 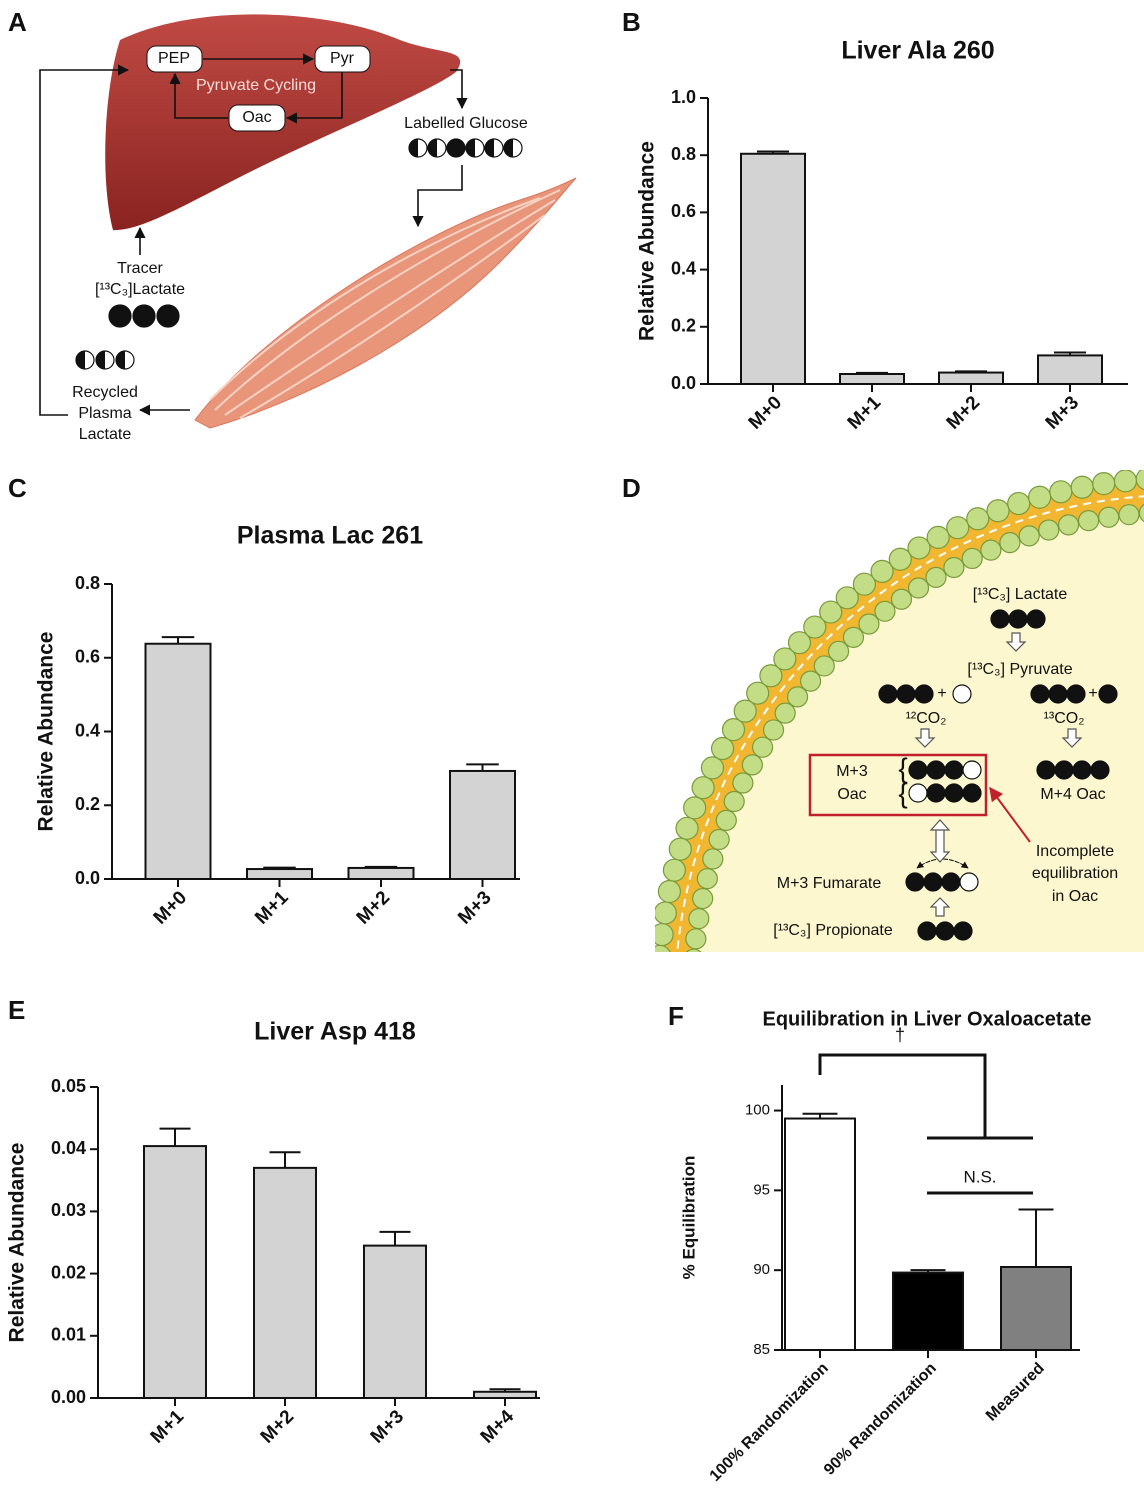 I want to click on metabolite: [¹³C₃] Lactate, so click(x=1020, y=594).